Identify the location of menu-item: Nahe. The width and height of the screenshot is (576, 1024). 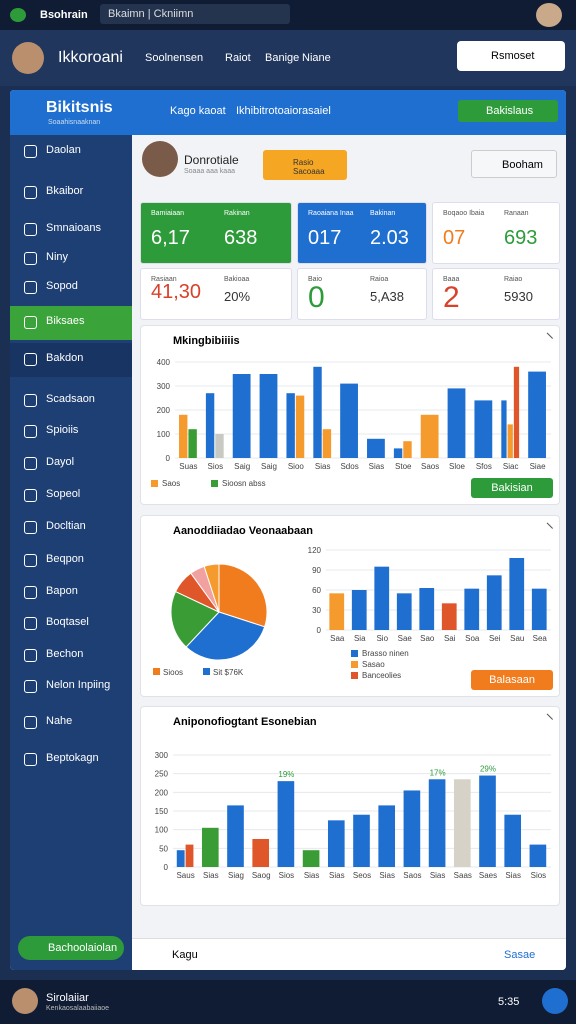
(59, 721).